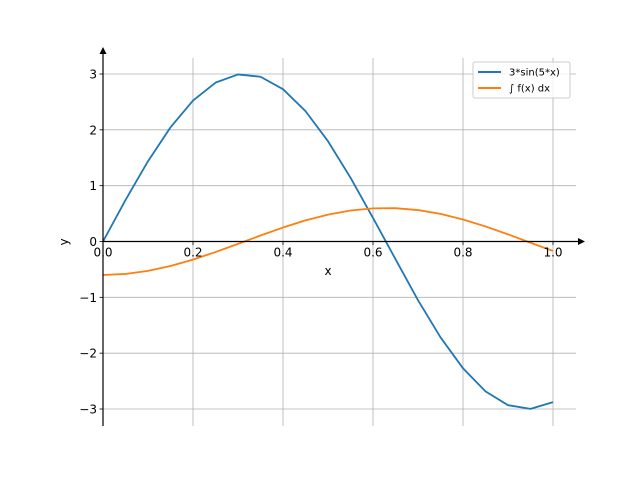 The image size is (640, 480). I want to click on x-tick-label: 0.4, so click(282, 253).